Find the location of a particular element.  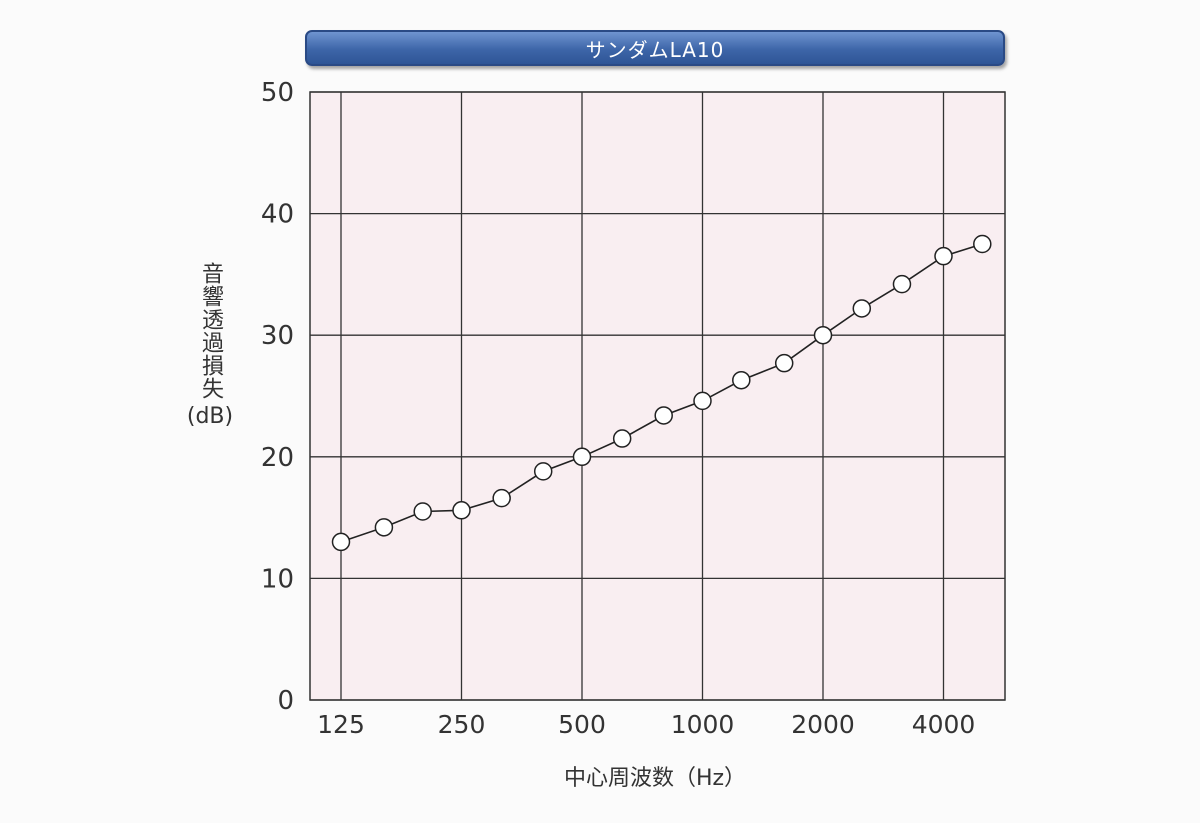

y-axis-unit: (dB) is located at coordinates (210, 416).